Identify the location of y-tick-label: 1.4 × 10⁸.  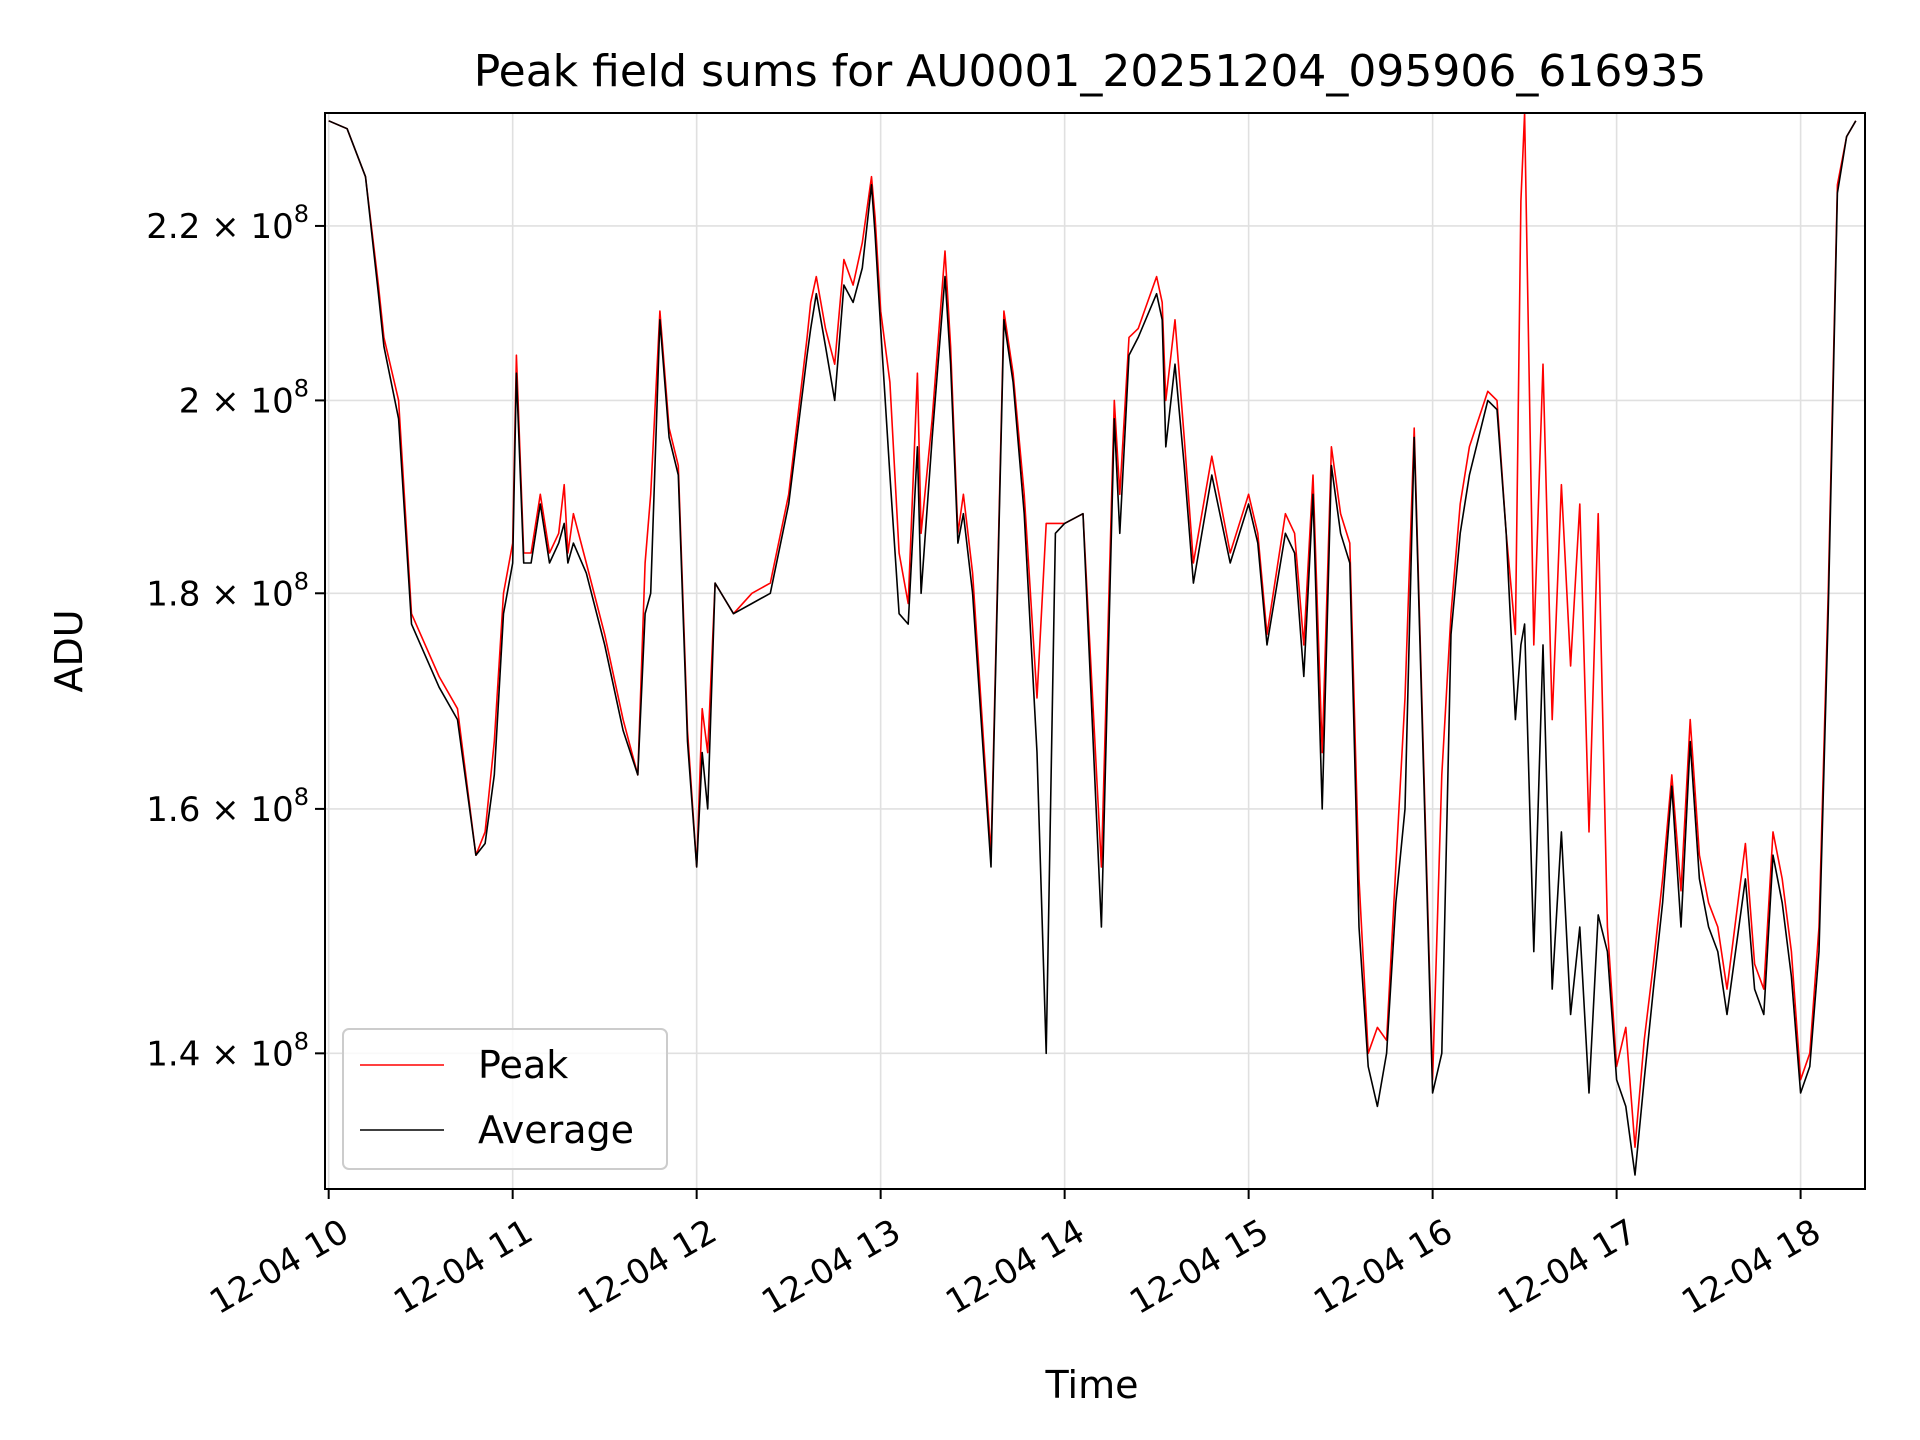
(227, 1050).